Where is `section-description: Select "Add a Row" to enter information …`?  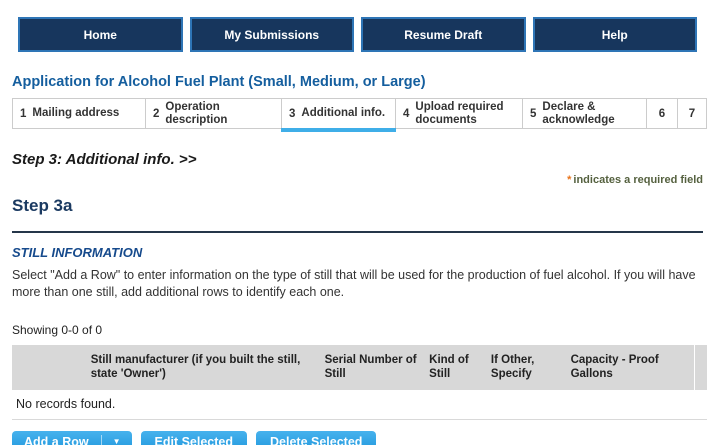 section-description: Select "Add a Row" to enter information … is located at coordinates (354, 283).